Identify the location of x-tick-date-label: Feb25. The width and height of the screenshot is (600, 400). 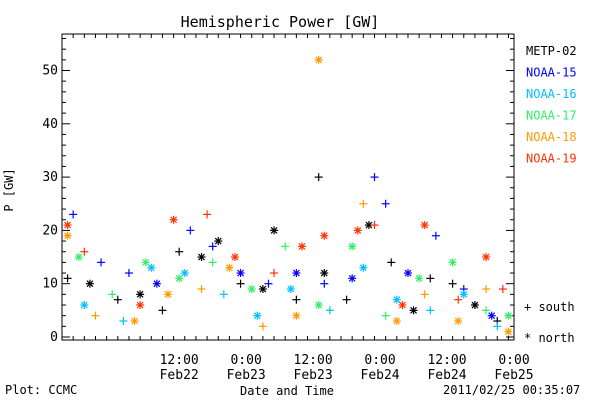
(513, 375).